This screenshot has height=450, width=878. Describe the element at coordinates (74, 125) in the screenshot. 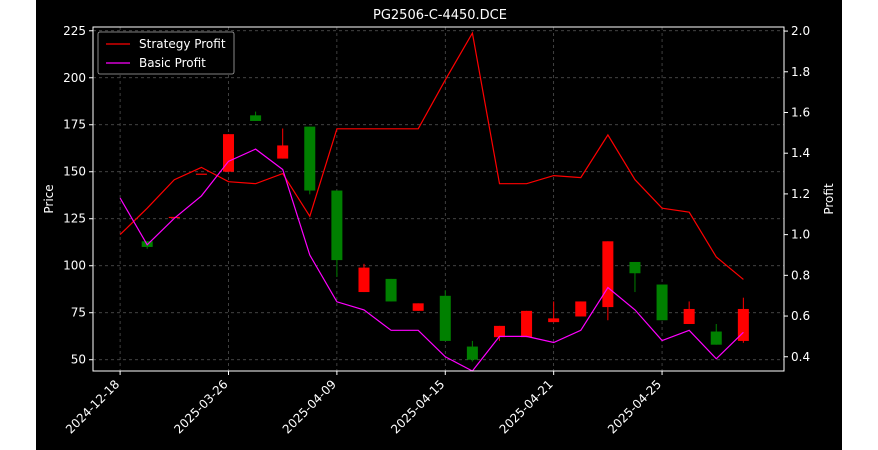

I see `y-tick-label: 175` at that location.